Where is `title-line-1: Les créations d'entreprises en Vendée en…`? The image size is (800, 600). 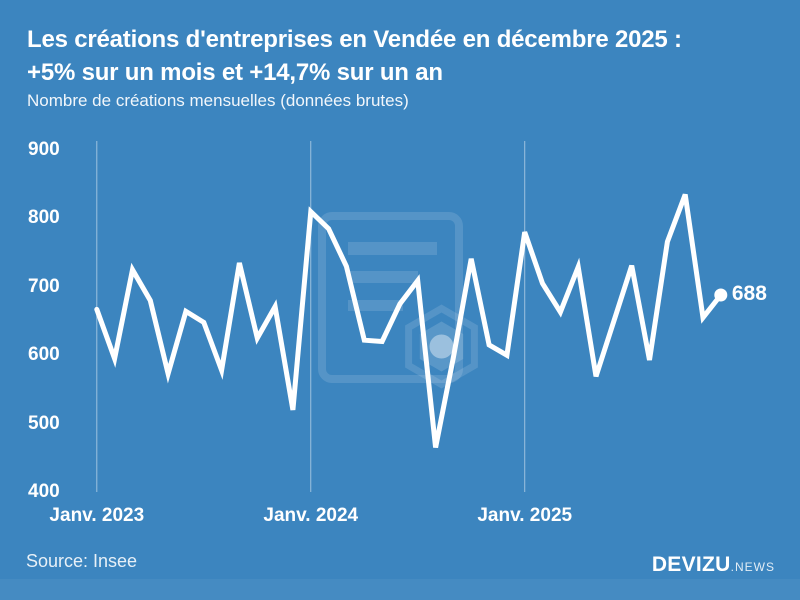 title-line-1: Les créations d'entreprises en Vendée en… is located at coordinates (354, 39).